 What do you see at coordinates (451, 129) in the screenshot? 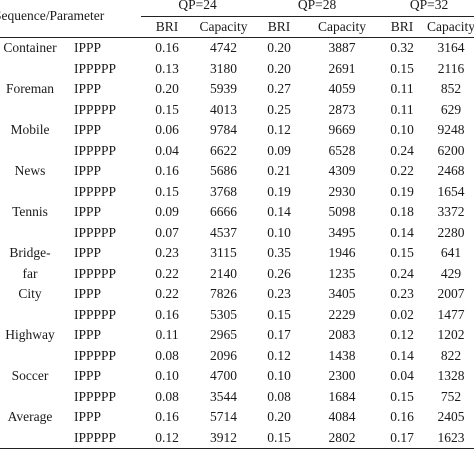
I see `capacity-cell: 9248` at bounding box center [451, 129].